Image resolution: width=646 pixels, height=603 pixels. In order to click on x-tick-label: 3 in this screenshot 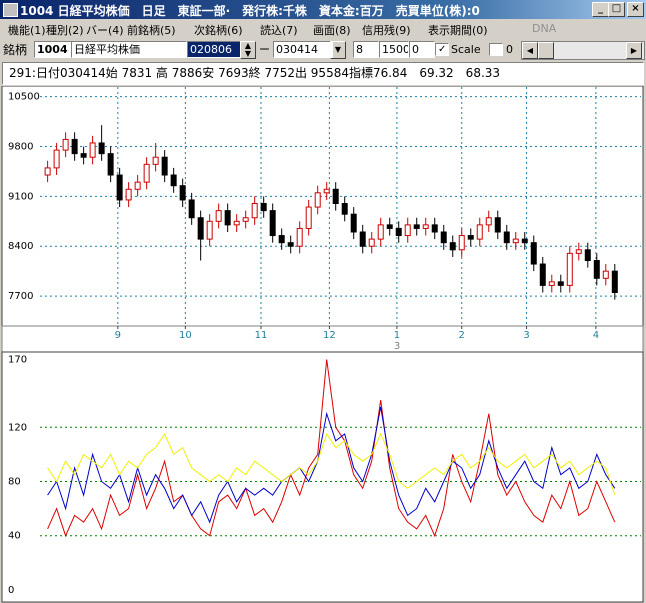, I will do `click(526, 335)`.